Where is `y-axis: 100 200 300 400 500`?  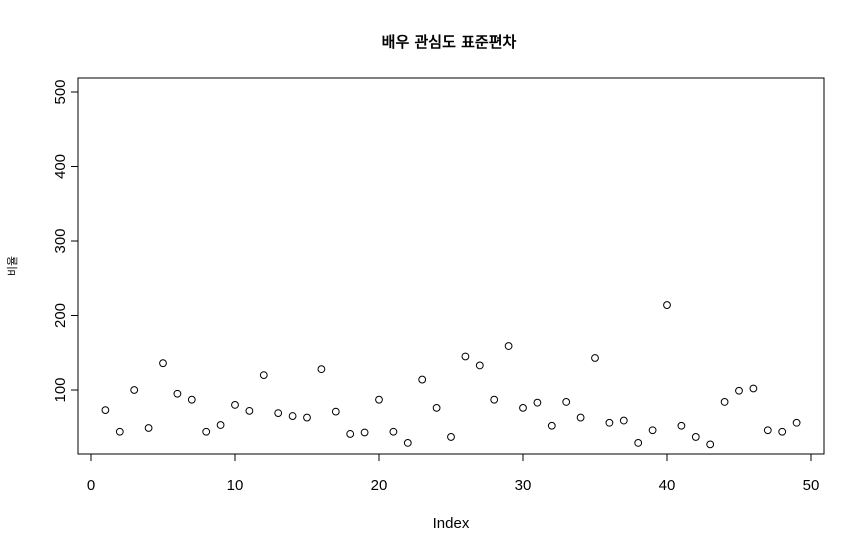 y-axis: 100 200 300 400 500 is located at coordinates (65, 241).